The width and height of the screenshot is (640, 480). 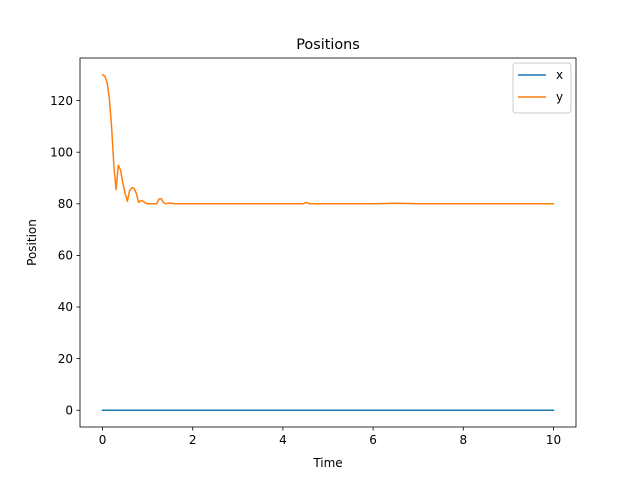 What do you see at coordinates (65, 359) in the screenshot?
I see `y-tick-label: 20` at bounding box center [65, 359].